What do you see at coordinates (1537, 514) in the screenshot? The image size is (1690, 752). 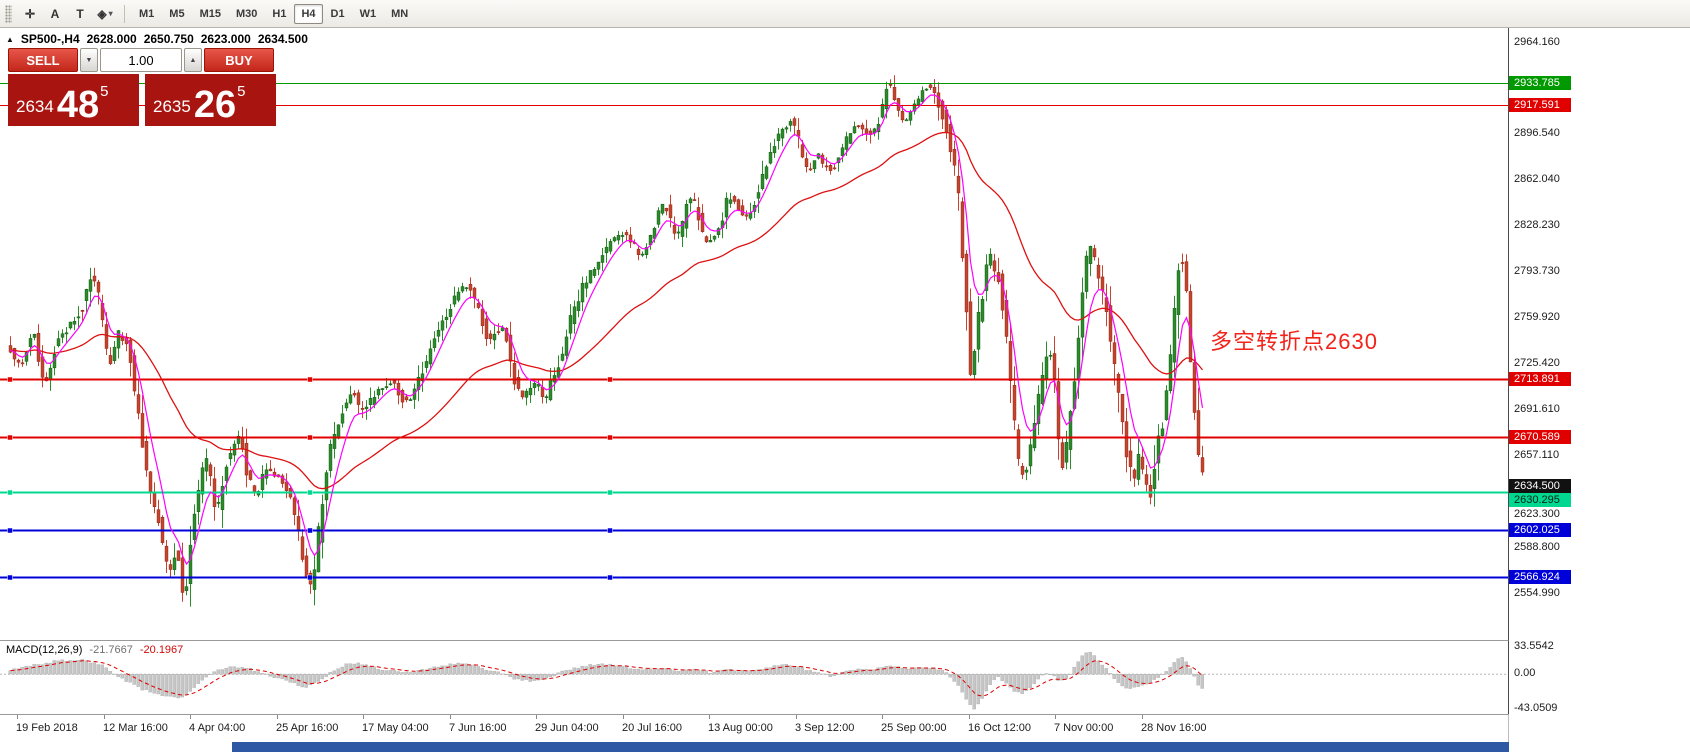 I see `price-axis-label: 2623.300` at bounding box center [1537, 514].